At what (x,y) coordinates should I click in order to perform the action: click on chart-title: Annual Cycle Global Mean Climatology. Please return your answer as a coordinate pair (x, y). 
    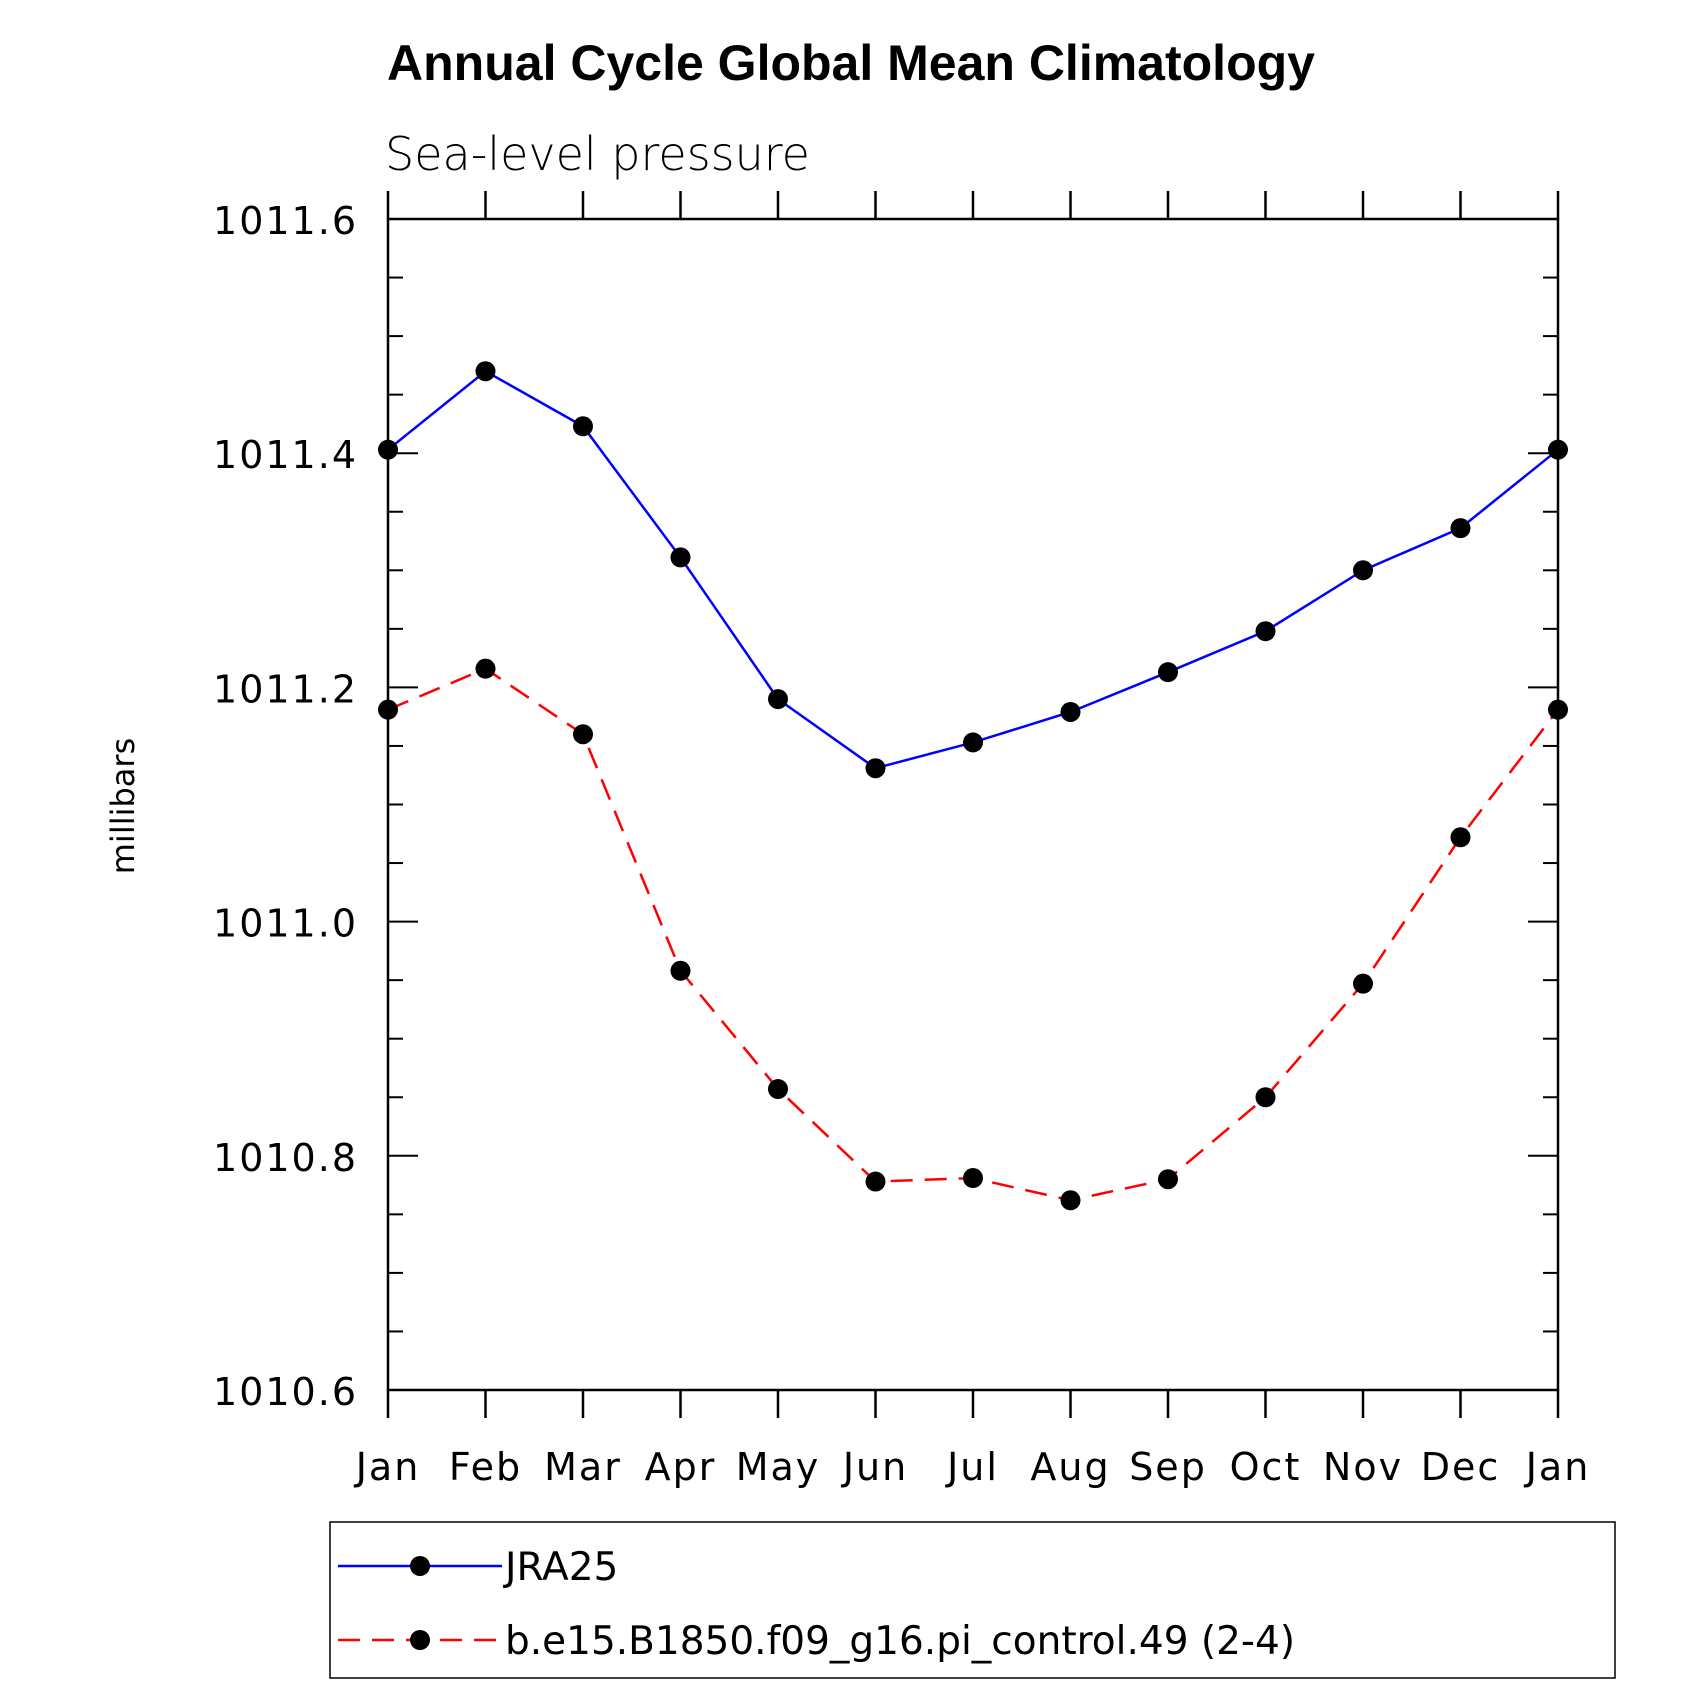
    Looking at the image, I should click on (851, 63).